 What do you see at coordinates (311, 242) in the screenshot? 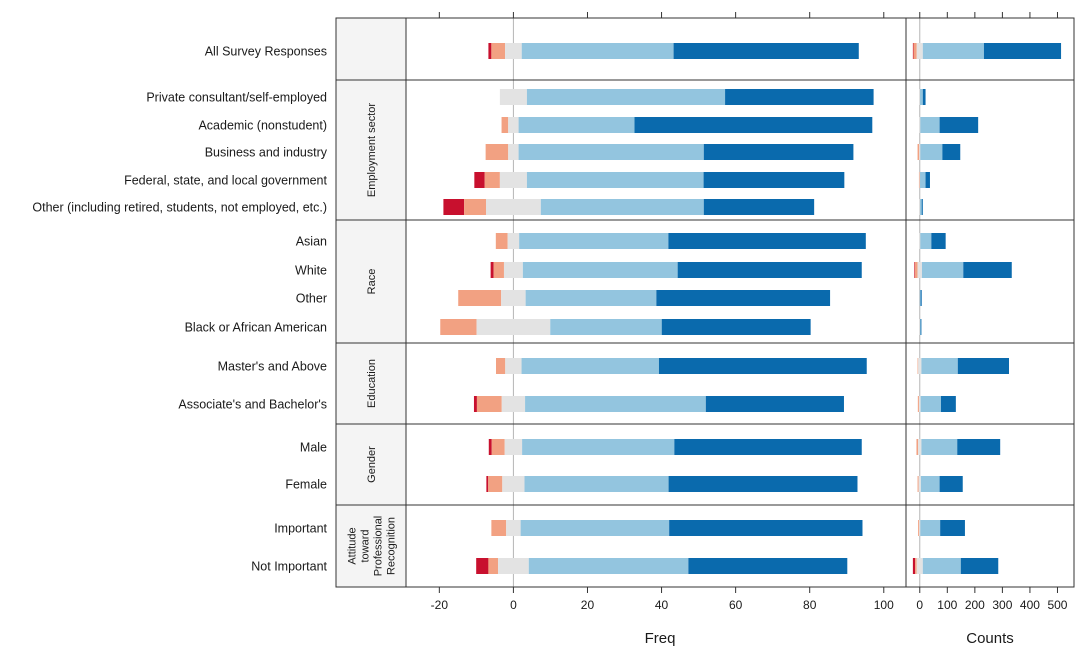
I see `row-label: Asian` at bounding box center [311, 242].